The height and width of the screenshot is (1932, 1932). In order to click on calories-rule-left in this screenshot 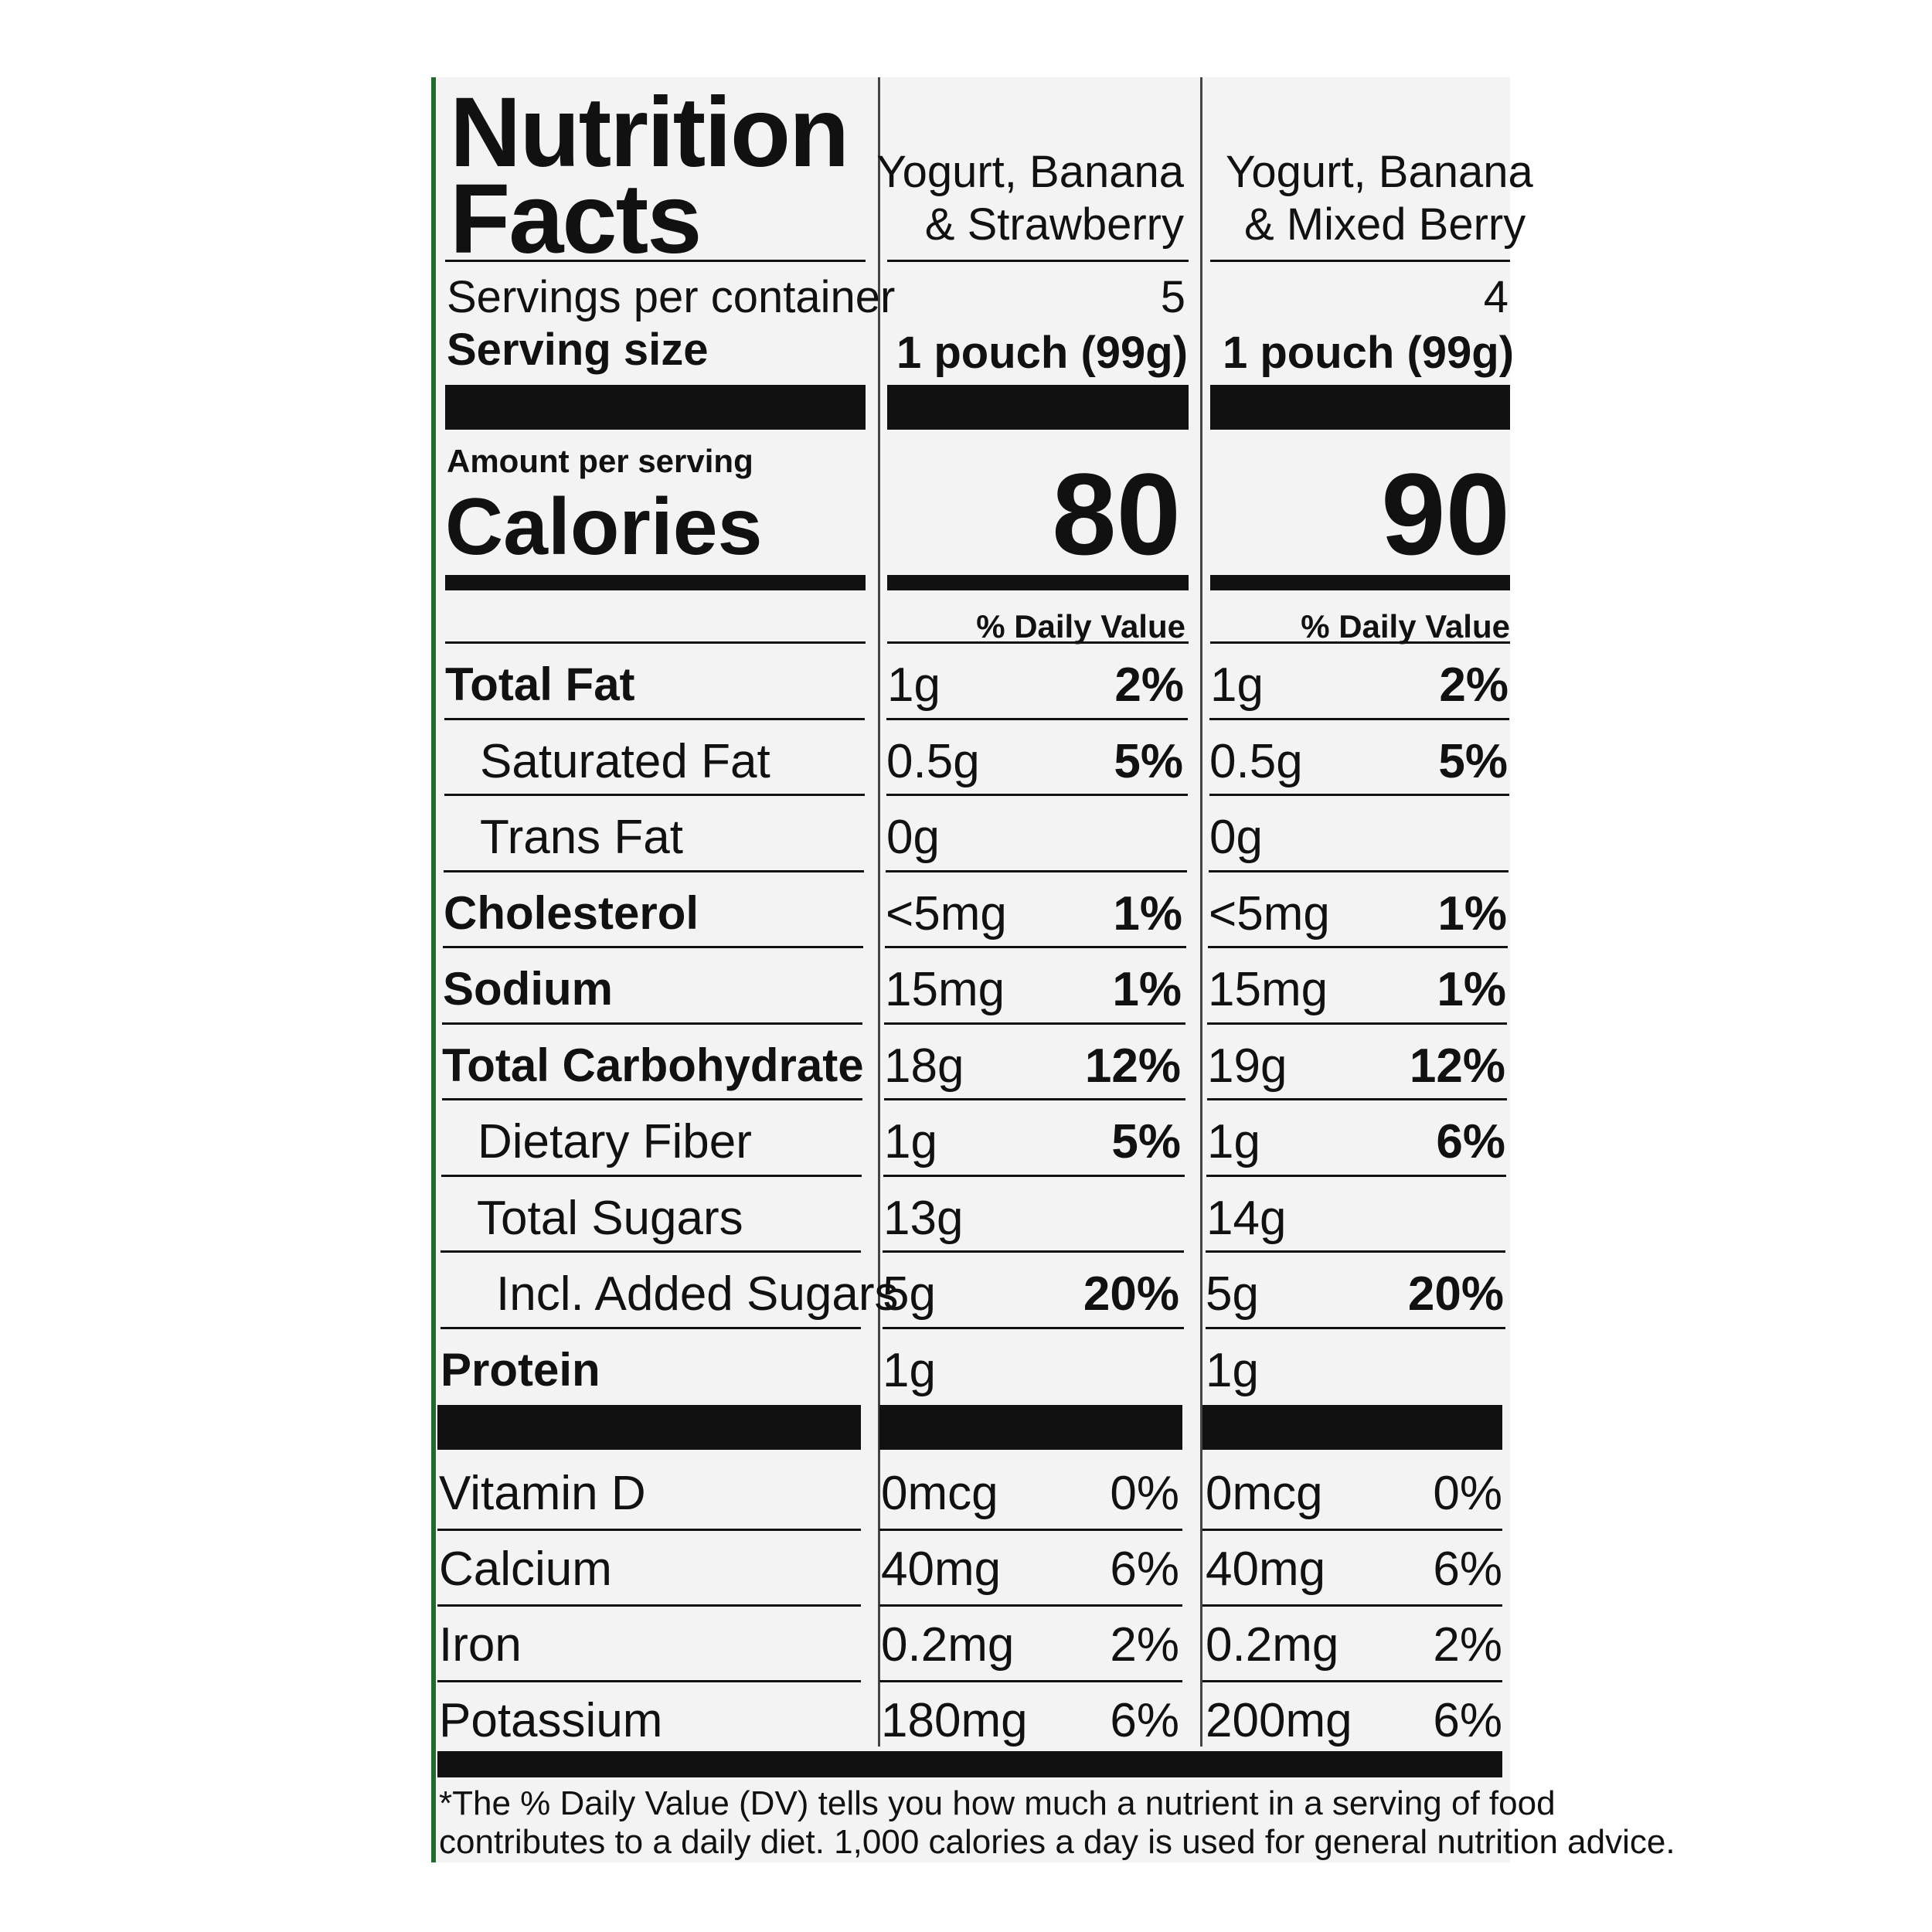, I will do `click(656, 582)`.